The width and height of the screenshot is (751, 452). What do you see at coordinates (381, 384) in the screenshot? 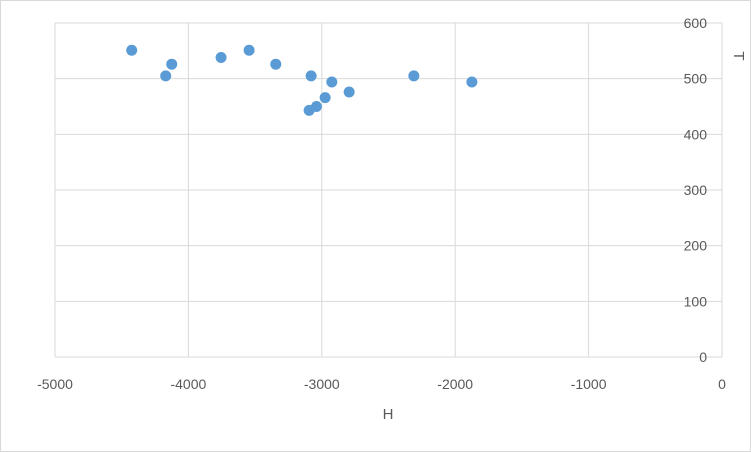
I see `x-tick-labels: -5000 -4000 -3000 -2000 -1000 0` at bounding box center [381, 384].